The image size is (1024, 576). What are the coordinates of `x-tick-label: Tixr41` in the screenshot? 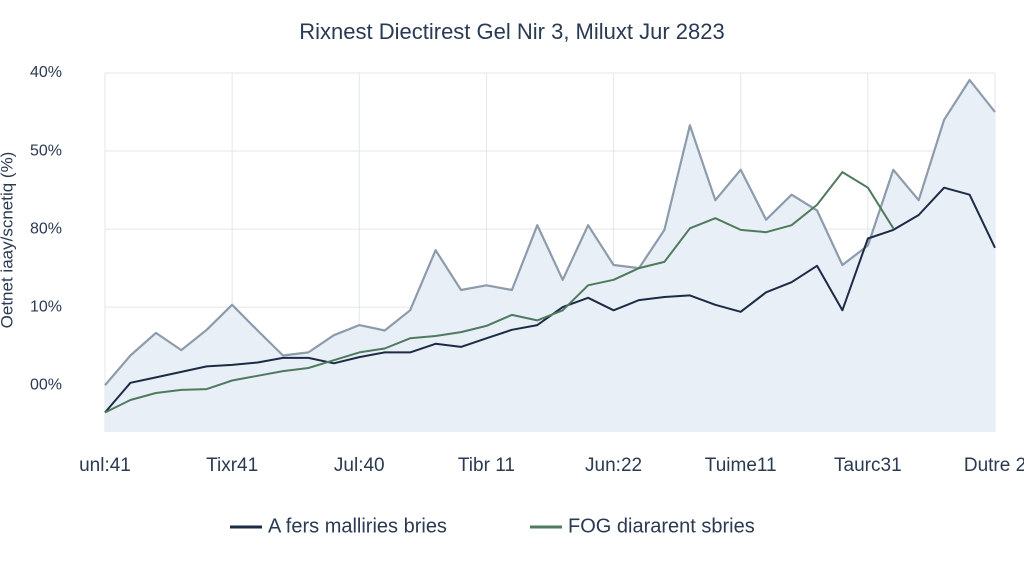 It's located at (232, 465).